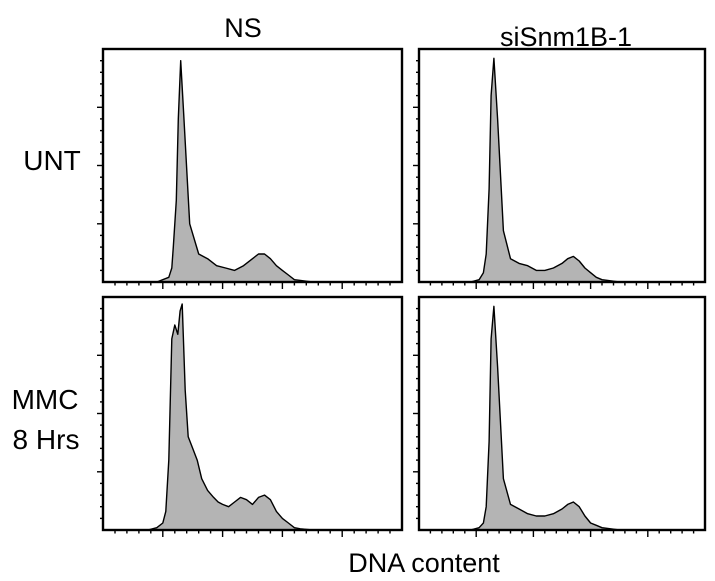 The height and width of the screenshot is (581, 715). What do you see at coordinates (566, 37) in the screenshot?
I see `column-label-sisnm1b: siSnm1B-1` at bounding box center [566, 37].